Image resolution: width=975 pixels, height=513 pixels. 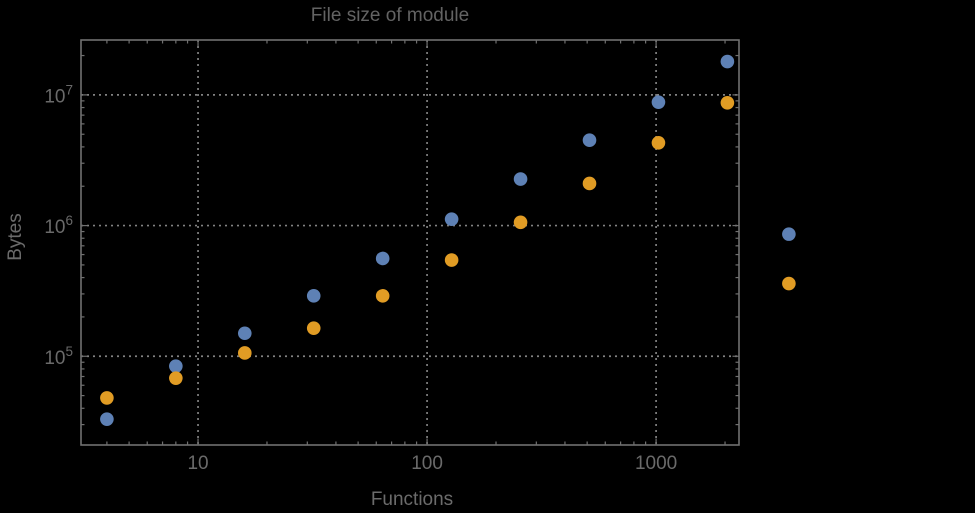 I want to click on y-tick-label: 10⁵, so click(x=58, y=356).